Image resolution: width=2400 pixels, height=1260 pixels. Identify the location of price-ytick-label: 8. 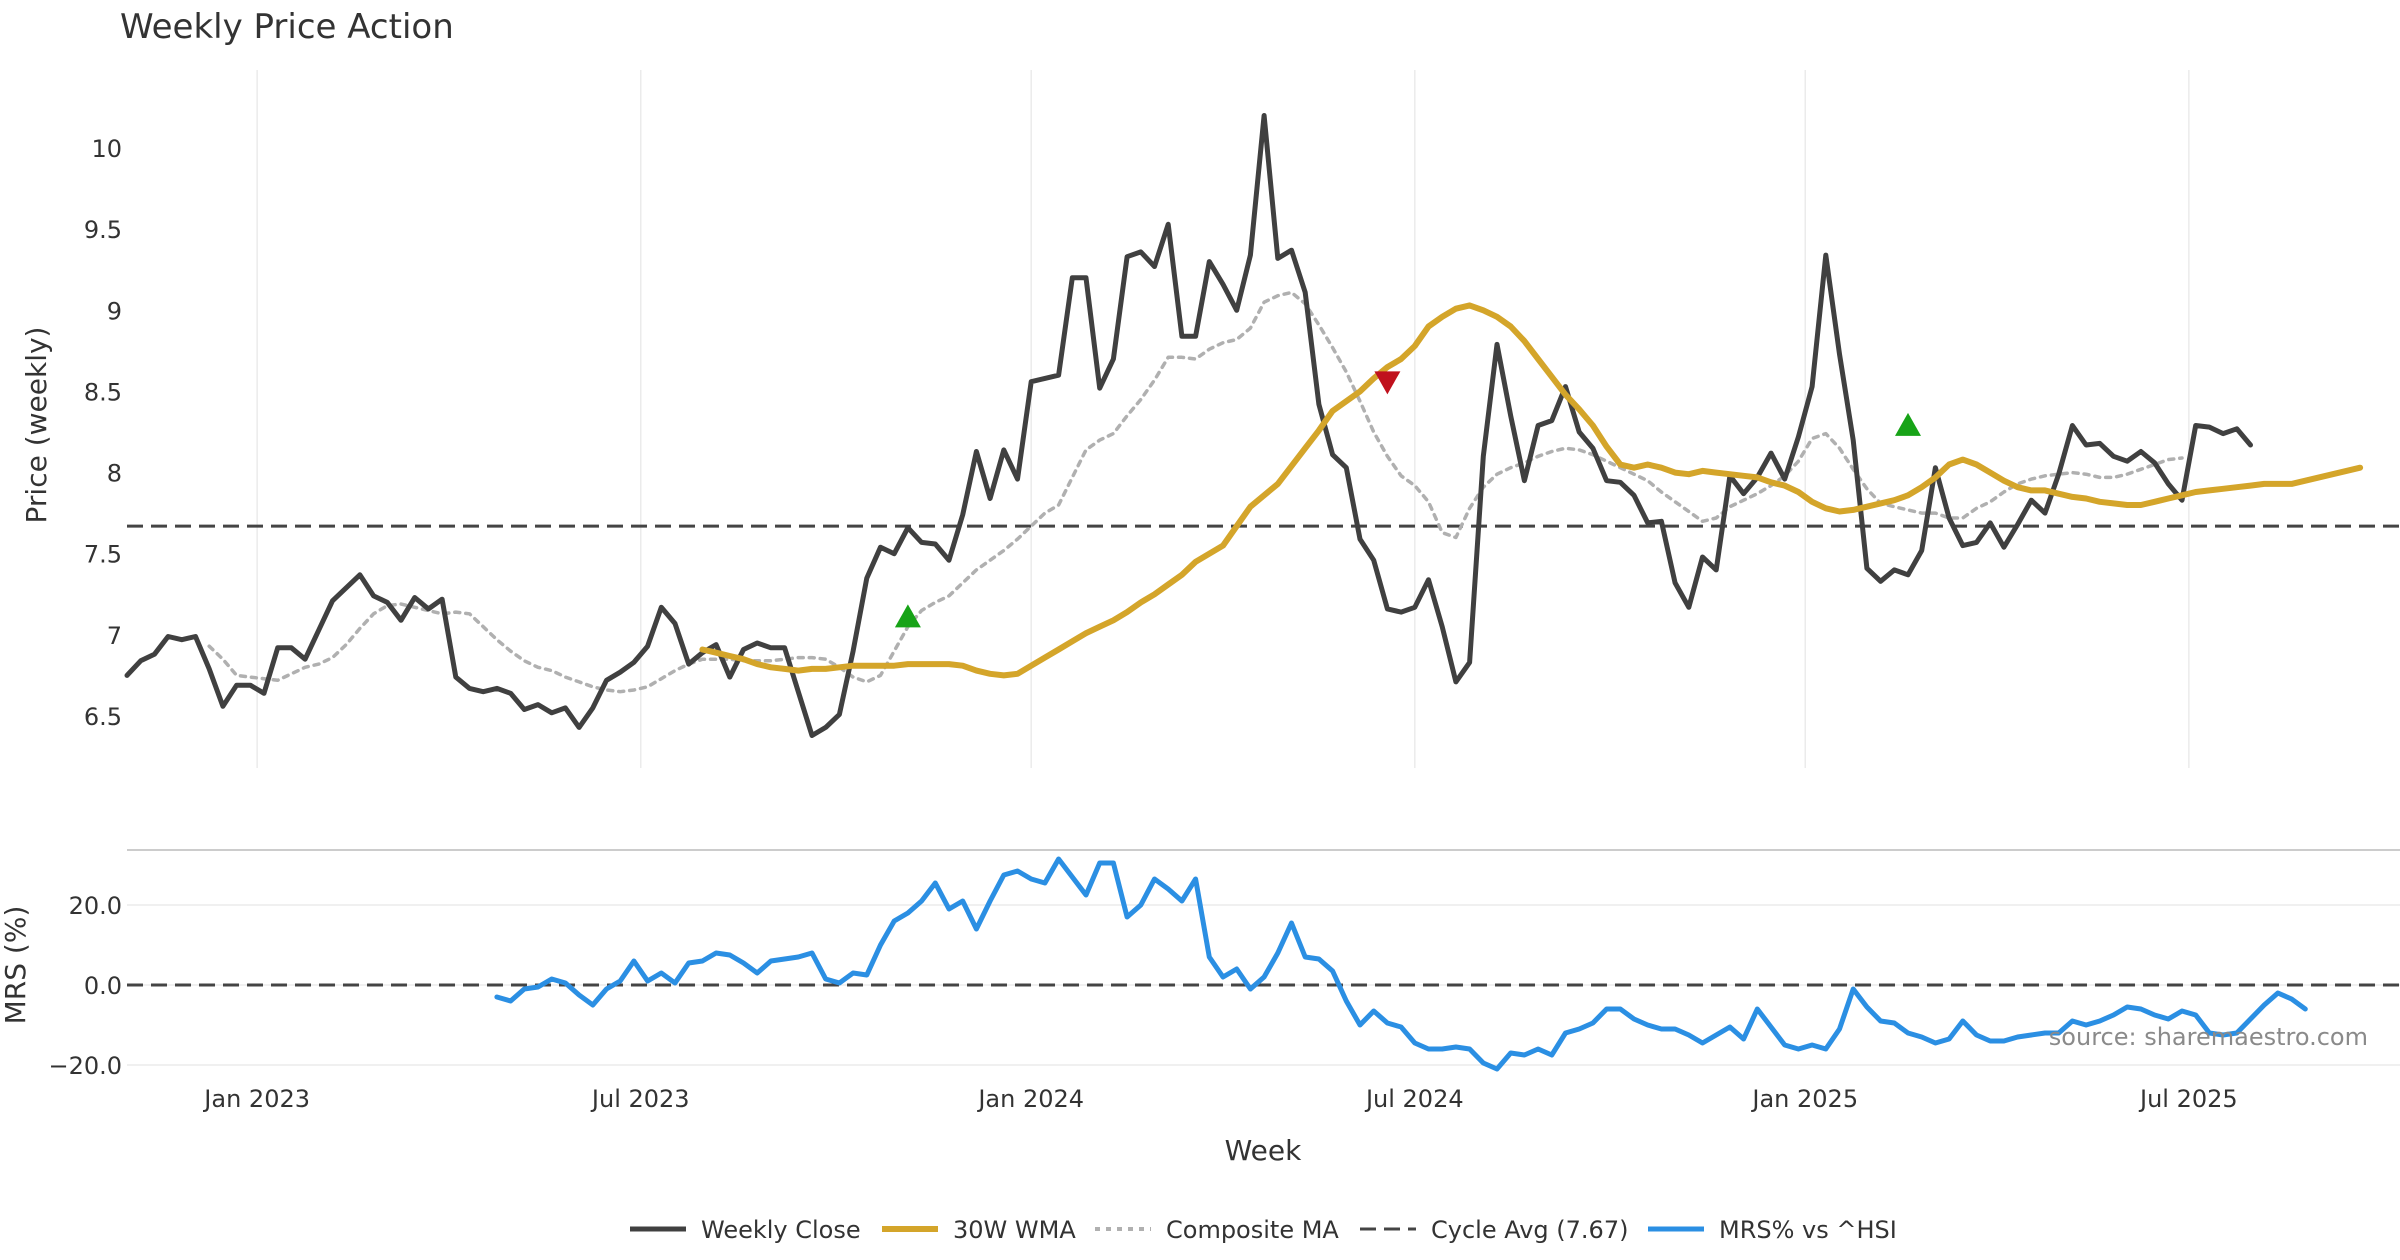
(114, 474).